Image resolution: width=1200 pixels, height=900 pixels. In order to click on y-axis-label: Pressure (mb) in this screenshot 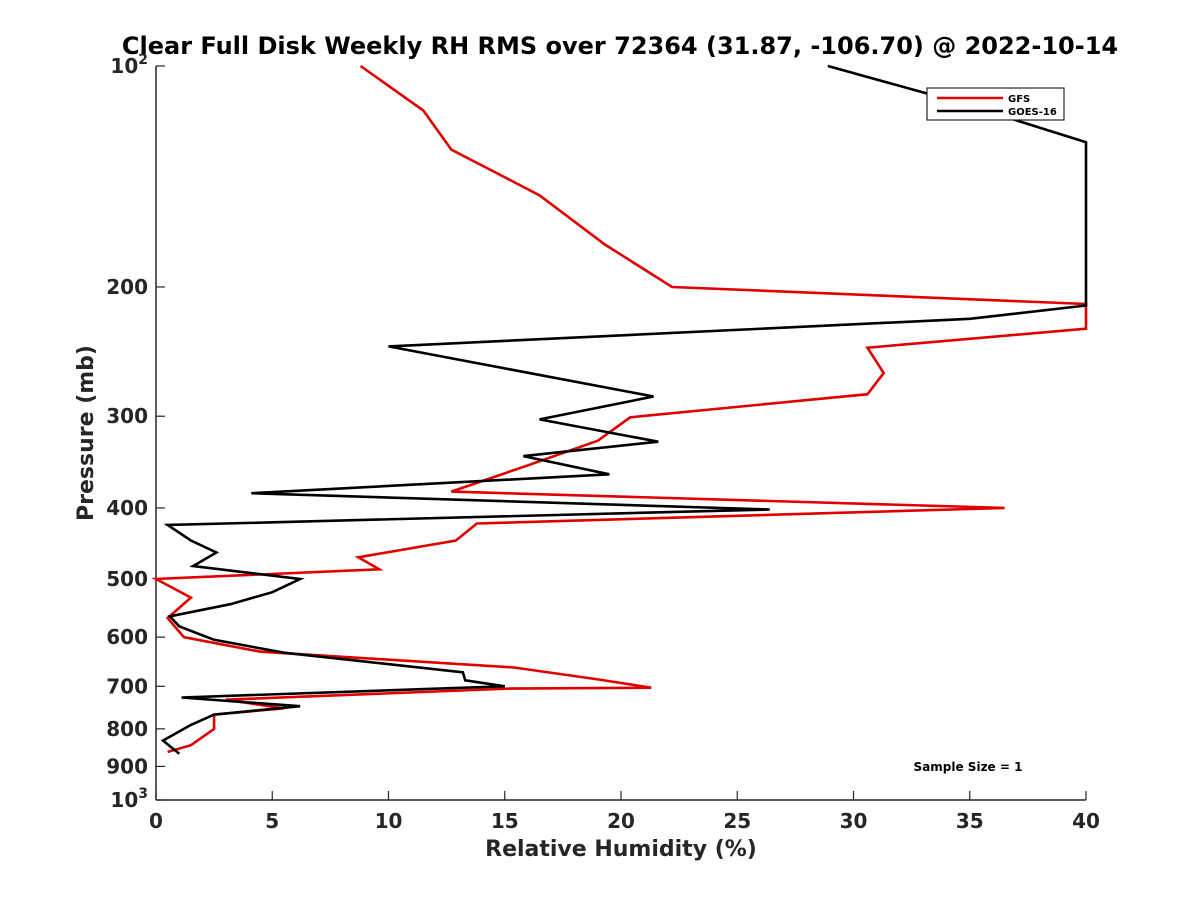, I will do `click(86, 433)`.